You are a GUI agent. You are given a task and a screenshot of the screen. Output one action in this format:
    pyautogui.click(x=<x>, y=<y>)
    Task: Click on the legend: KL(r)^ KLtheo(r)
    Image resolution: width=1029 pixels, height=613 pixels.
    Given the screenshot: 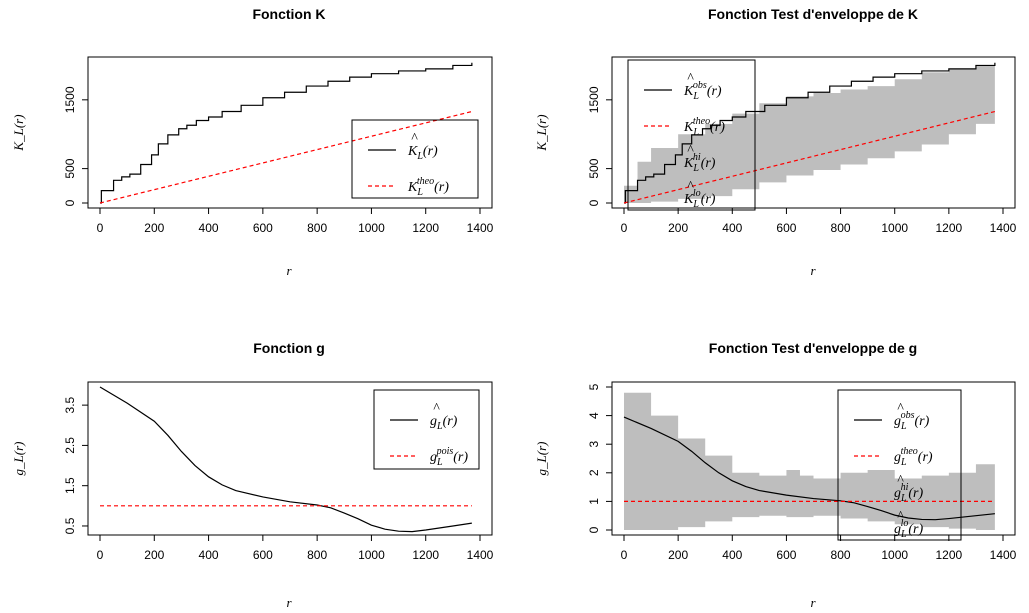 What is the action you would take?
    pyautogui.click(x=415, y=159)
    